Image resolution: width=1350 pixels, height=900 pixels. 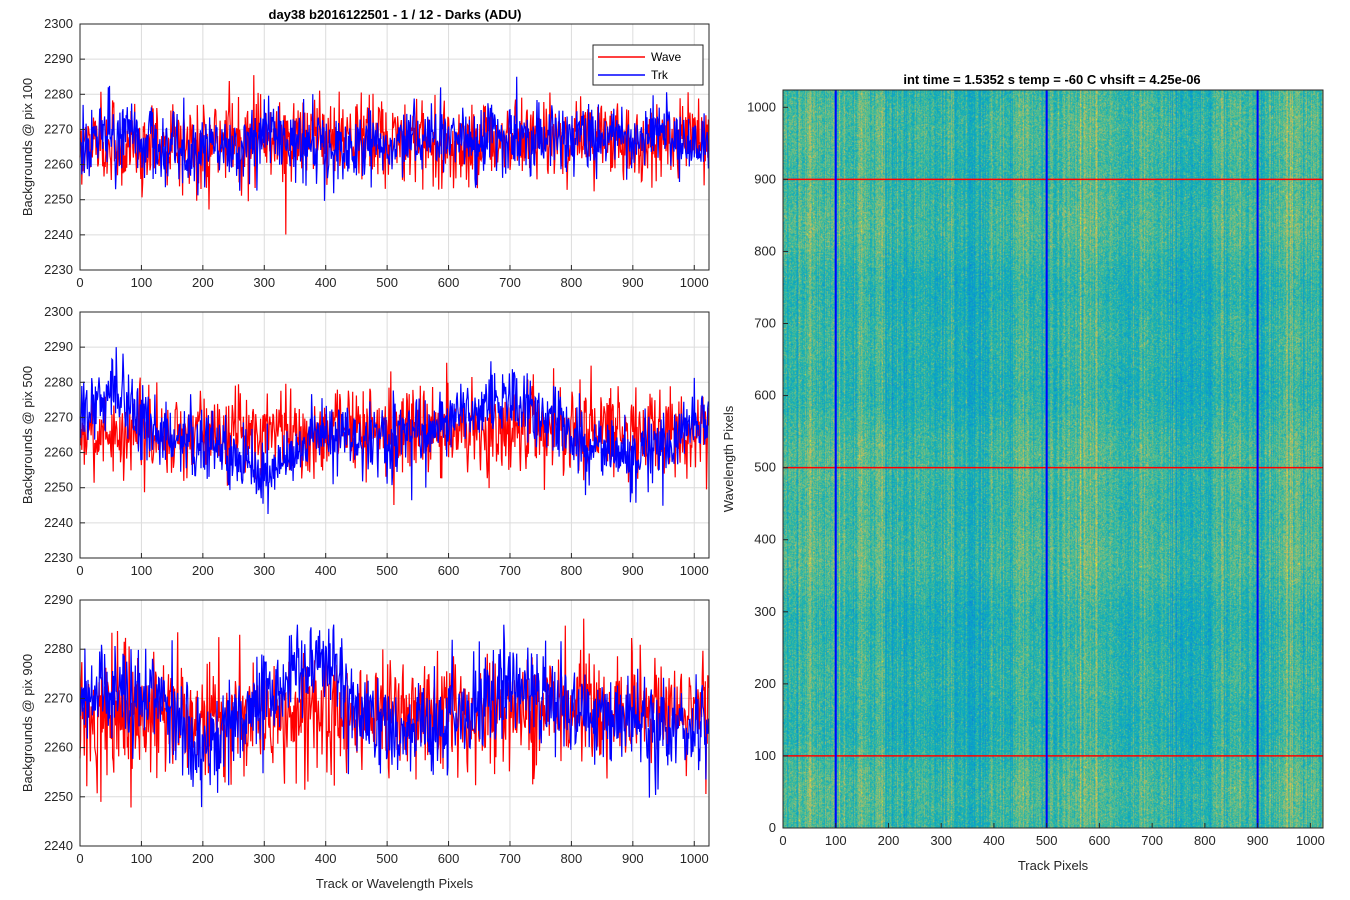 What do you see at coordinates (27, 723) in the screenshot?
I see `y-axis-label: Backgrounds @ pix 900` at bounding box center [27, 723].